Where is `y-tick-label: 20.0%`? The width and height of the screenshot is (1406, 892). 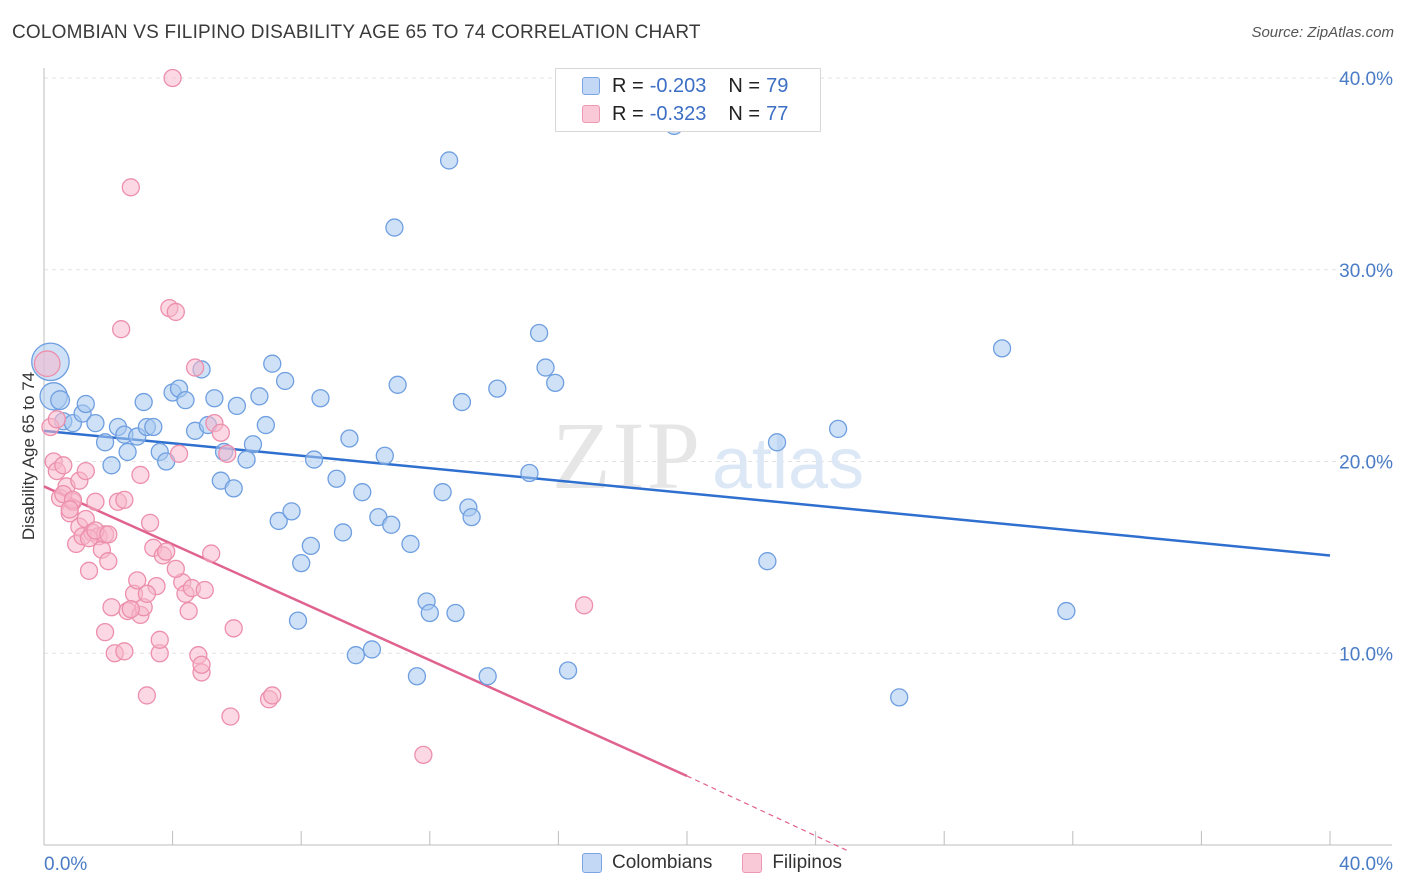
y-tick-label: 20.0% is located at coordinates (1366, 463).